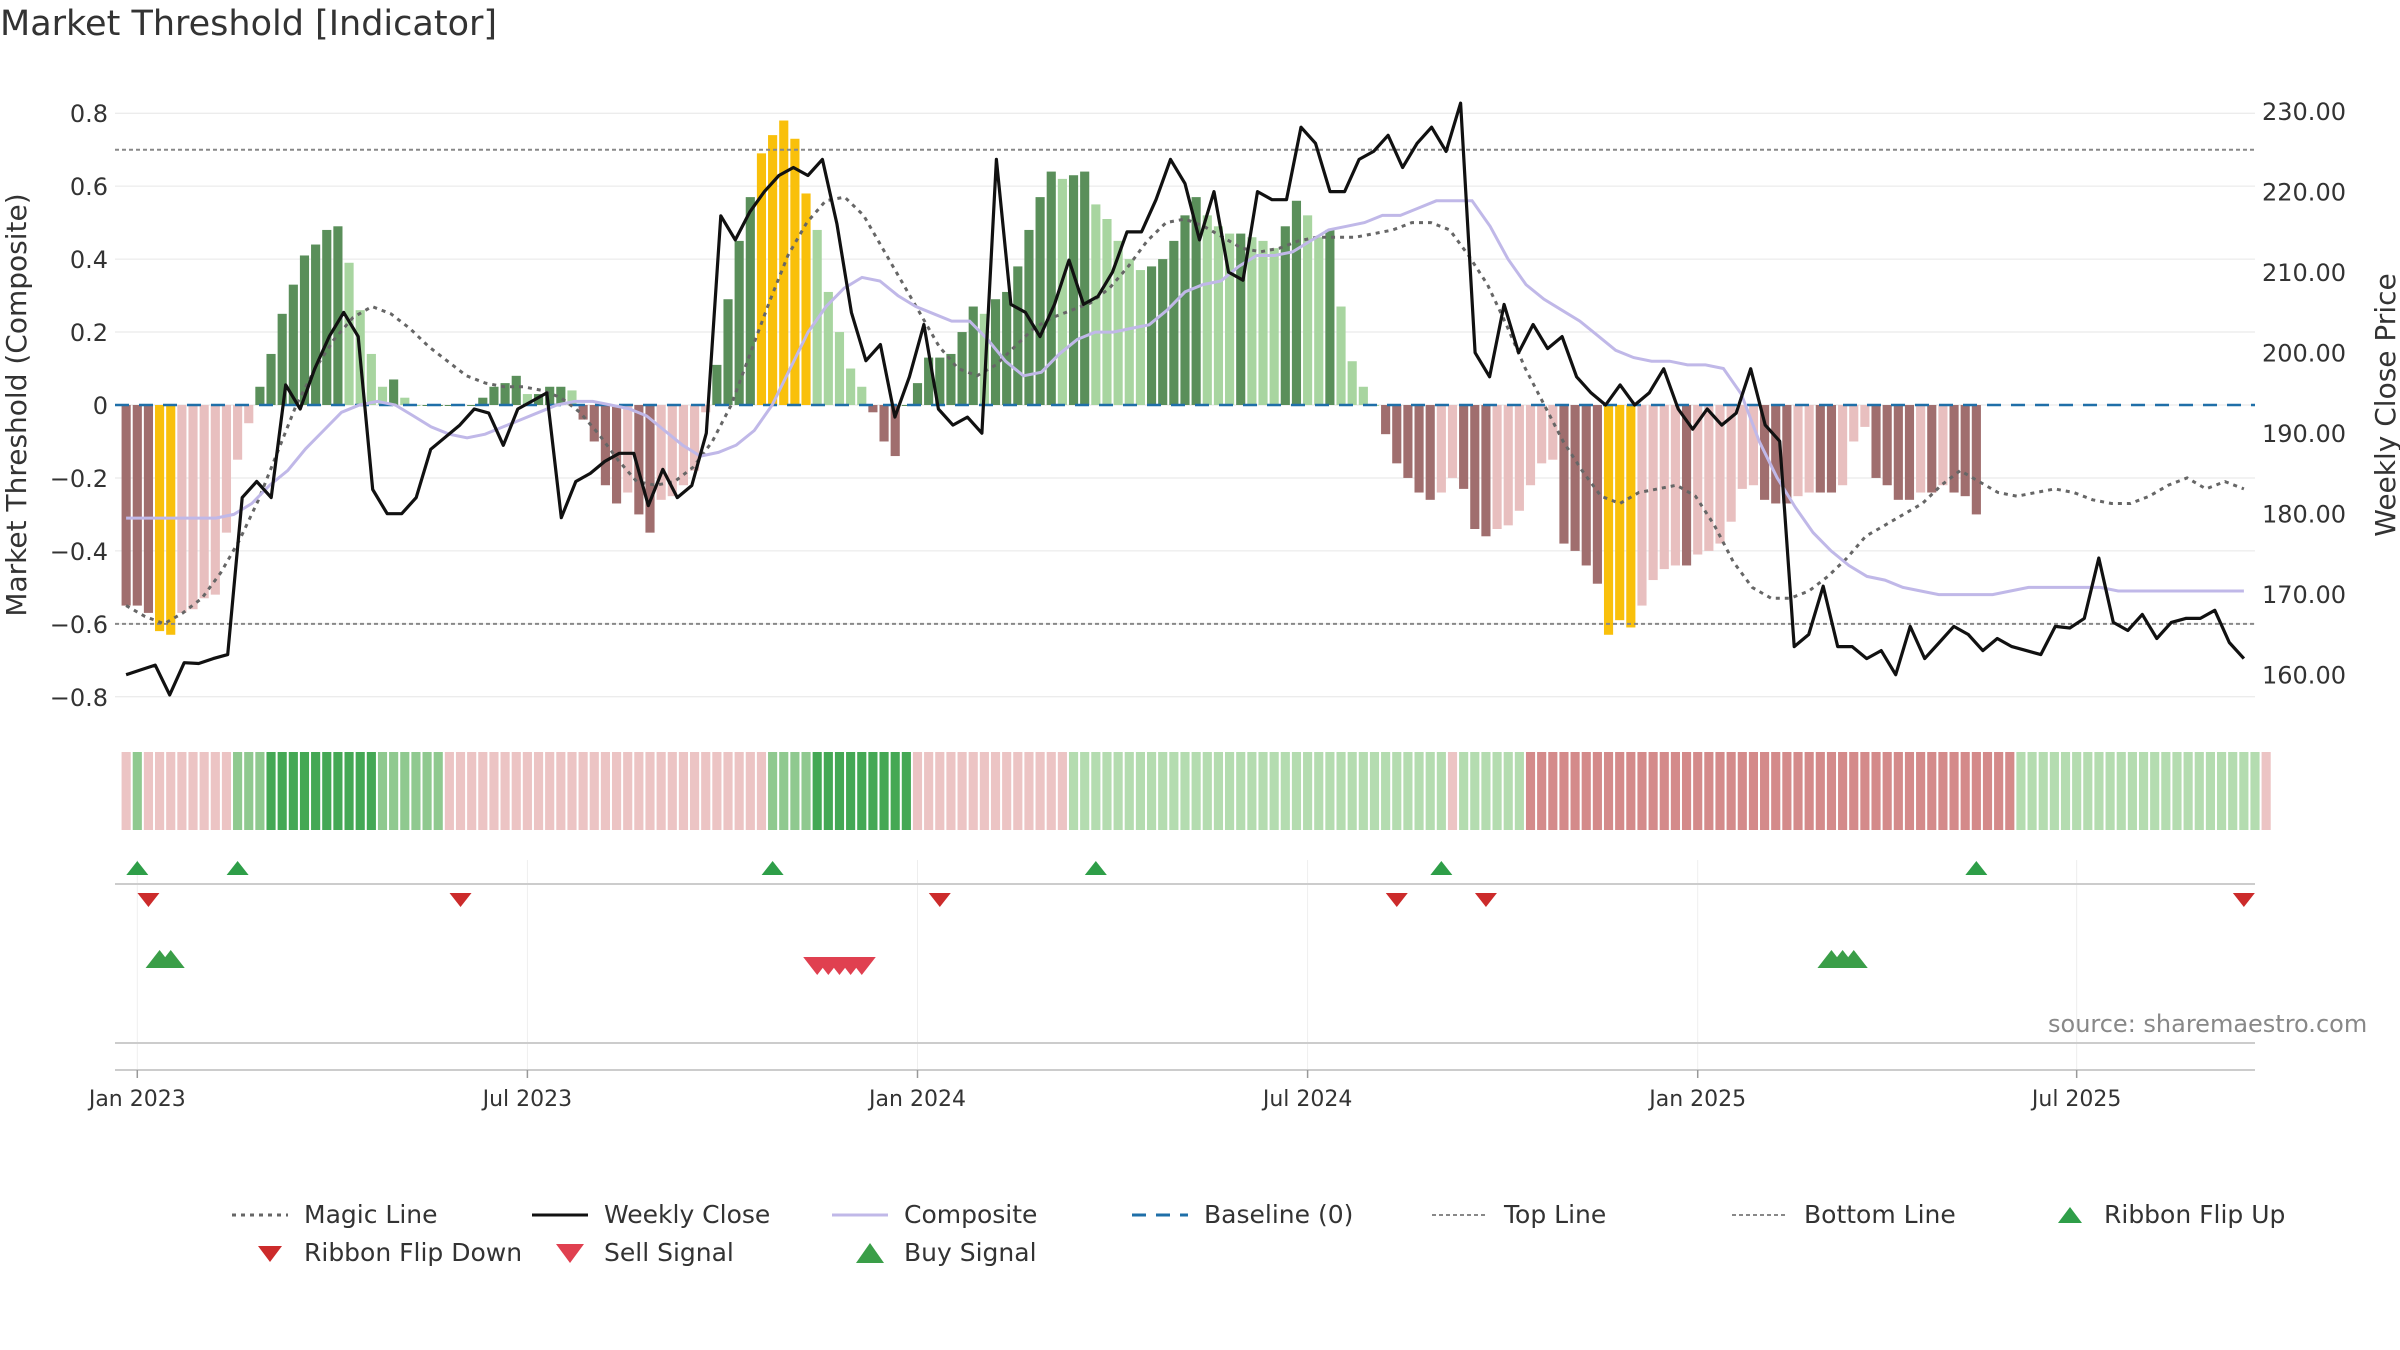 This screenshot has width=2400, height=1350. Describe the element at coordinates (371, 1214) in the screenshot. I see `legend-label: Magic Line` at that location.